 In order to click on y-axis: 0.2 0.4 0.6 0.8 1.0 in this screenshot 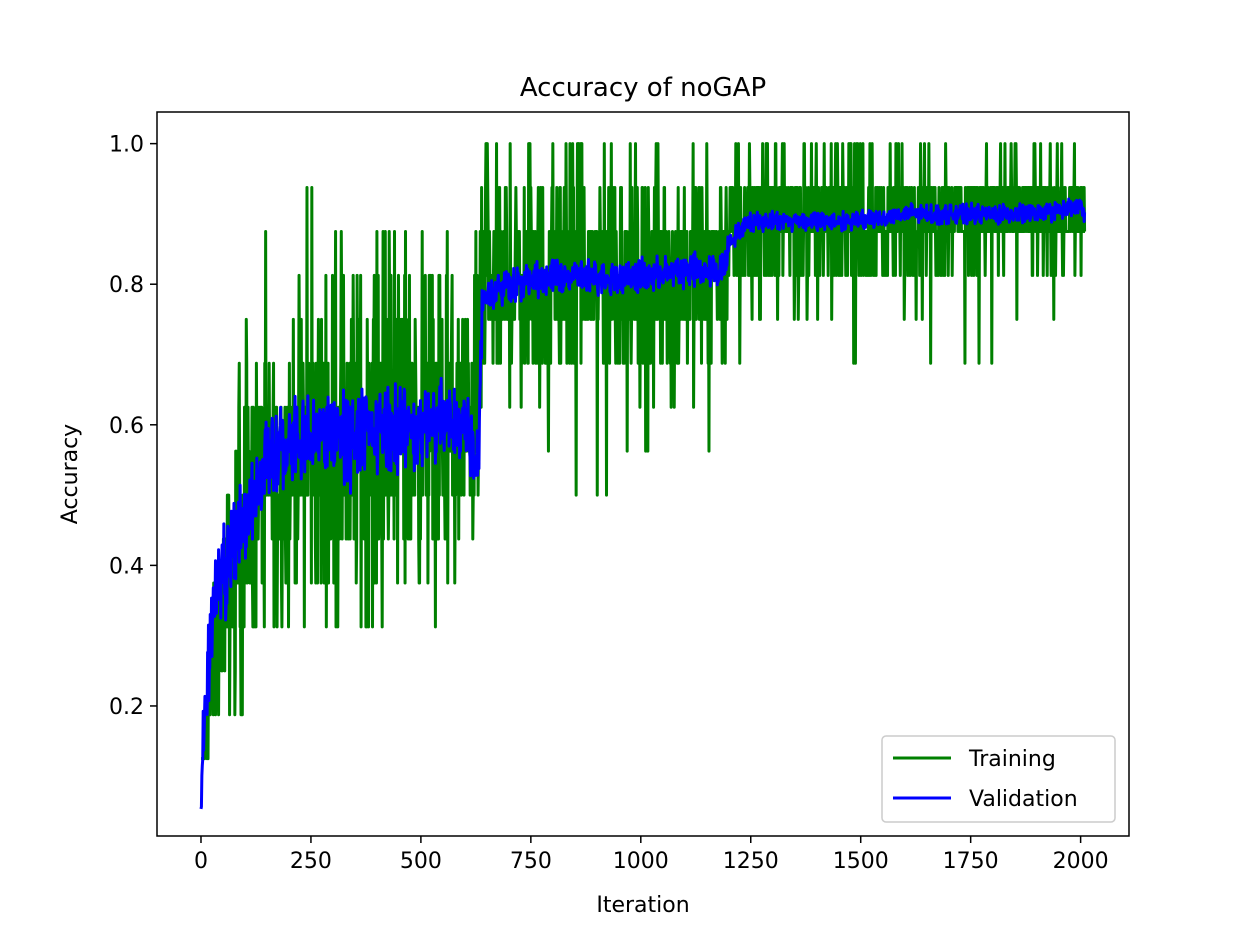, I will do `click(133, 426)`.